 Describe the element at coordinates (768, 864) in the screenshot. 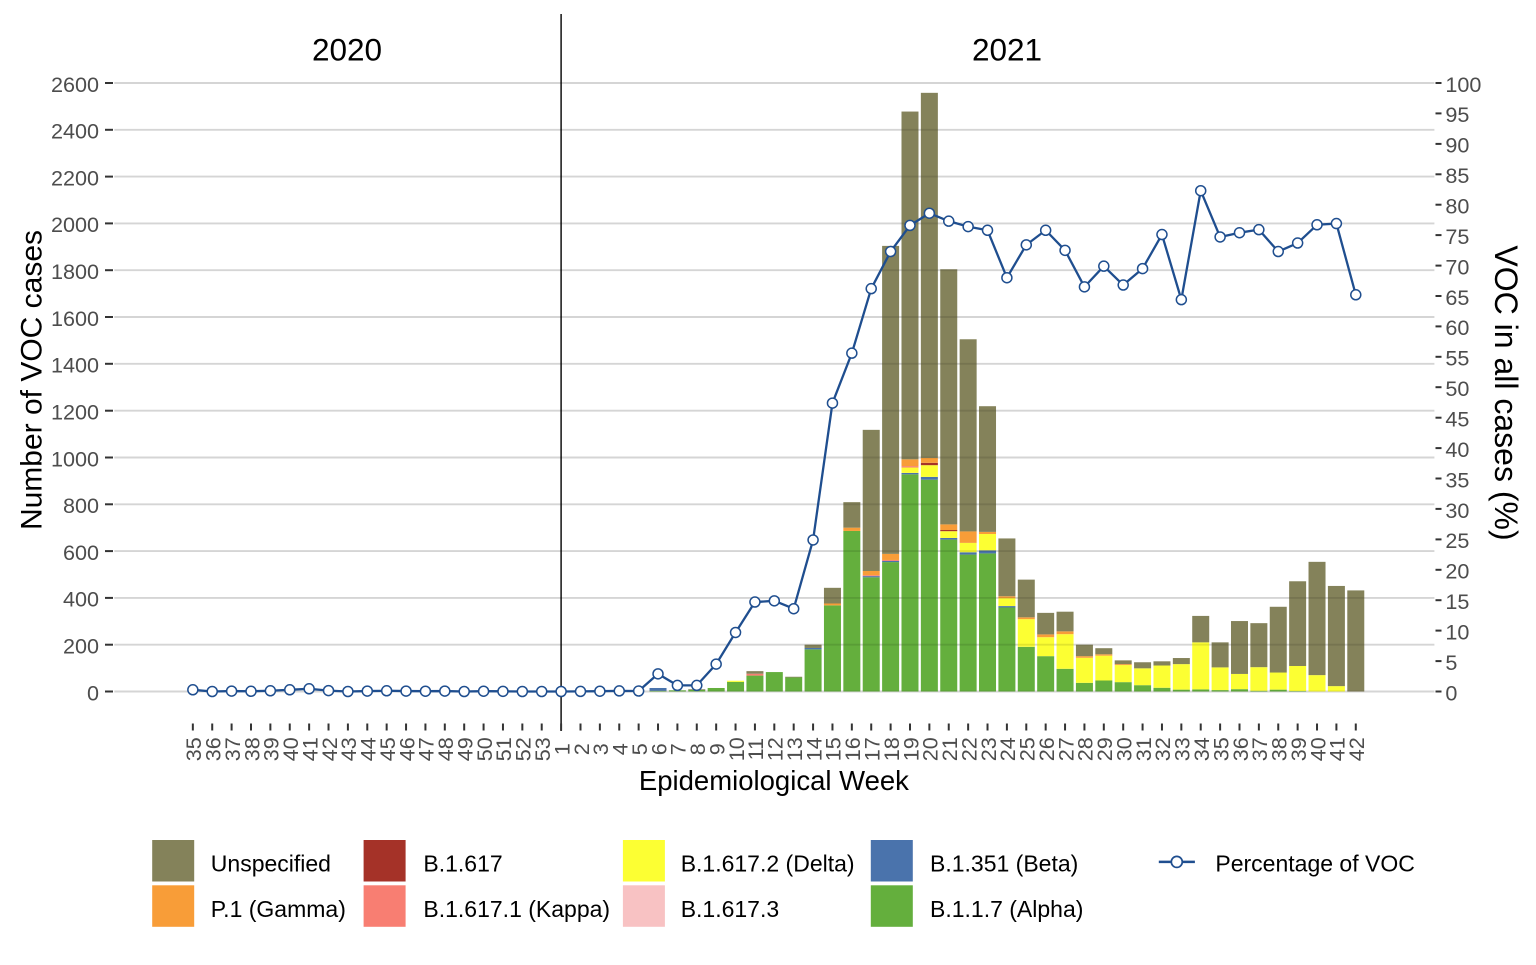

I see `svg-text: B.1.617.2 (Delta)` at that location.